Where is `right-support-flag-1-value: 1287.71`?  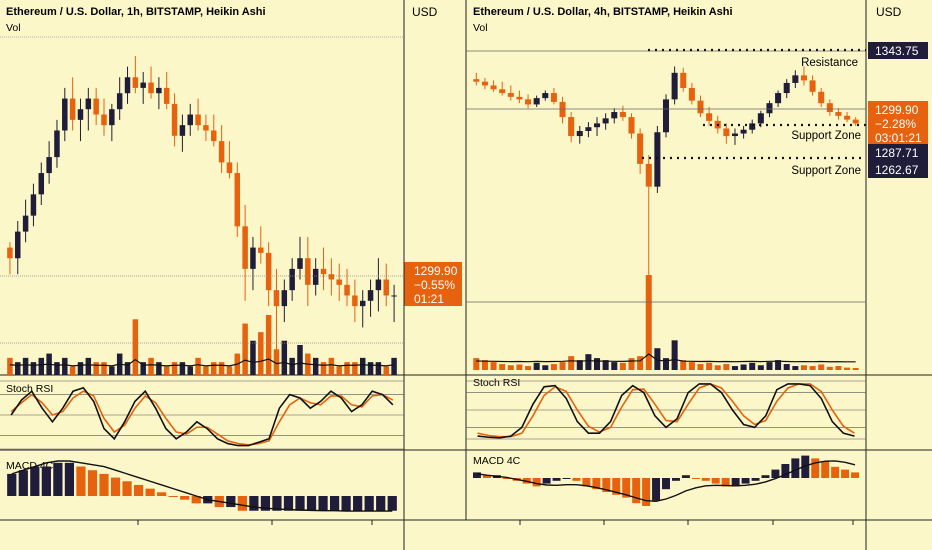 right-support-flag-1-value: 1287.71 is located at coordinates (897, 153).